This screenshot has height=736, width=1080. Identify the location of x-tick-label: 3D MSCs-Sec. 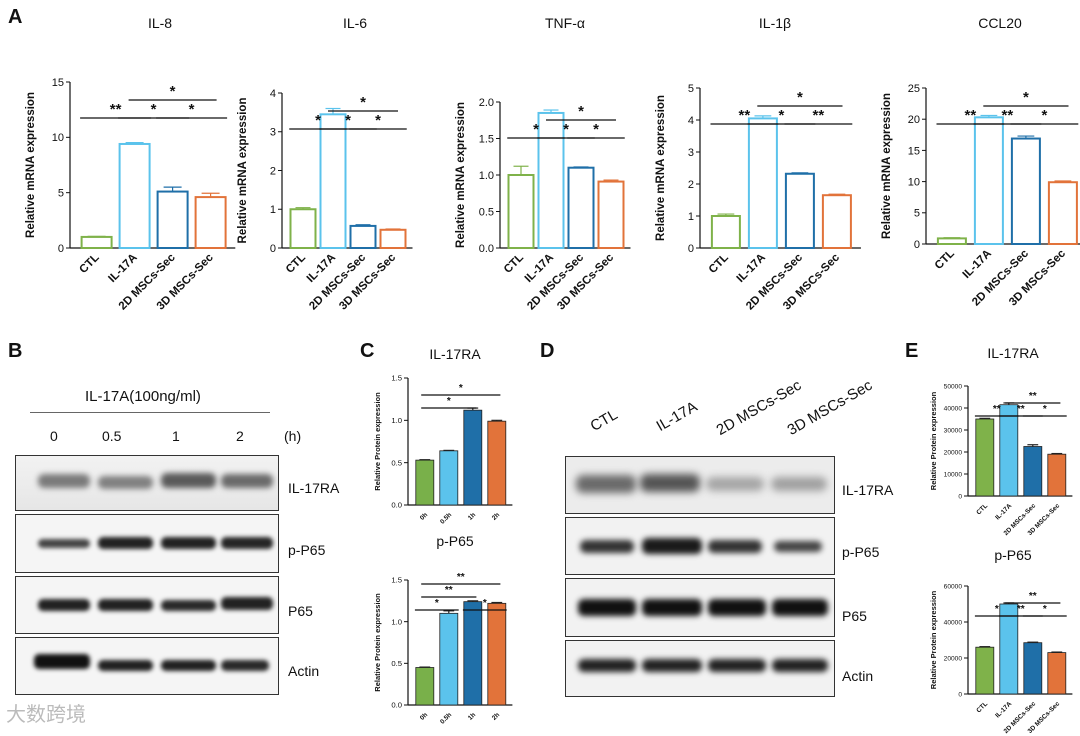
(367, 281).